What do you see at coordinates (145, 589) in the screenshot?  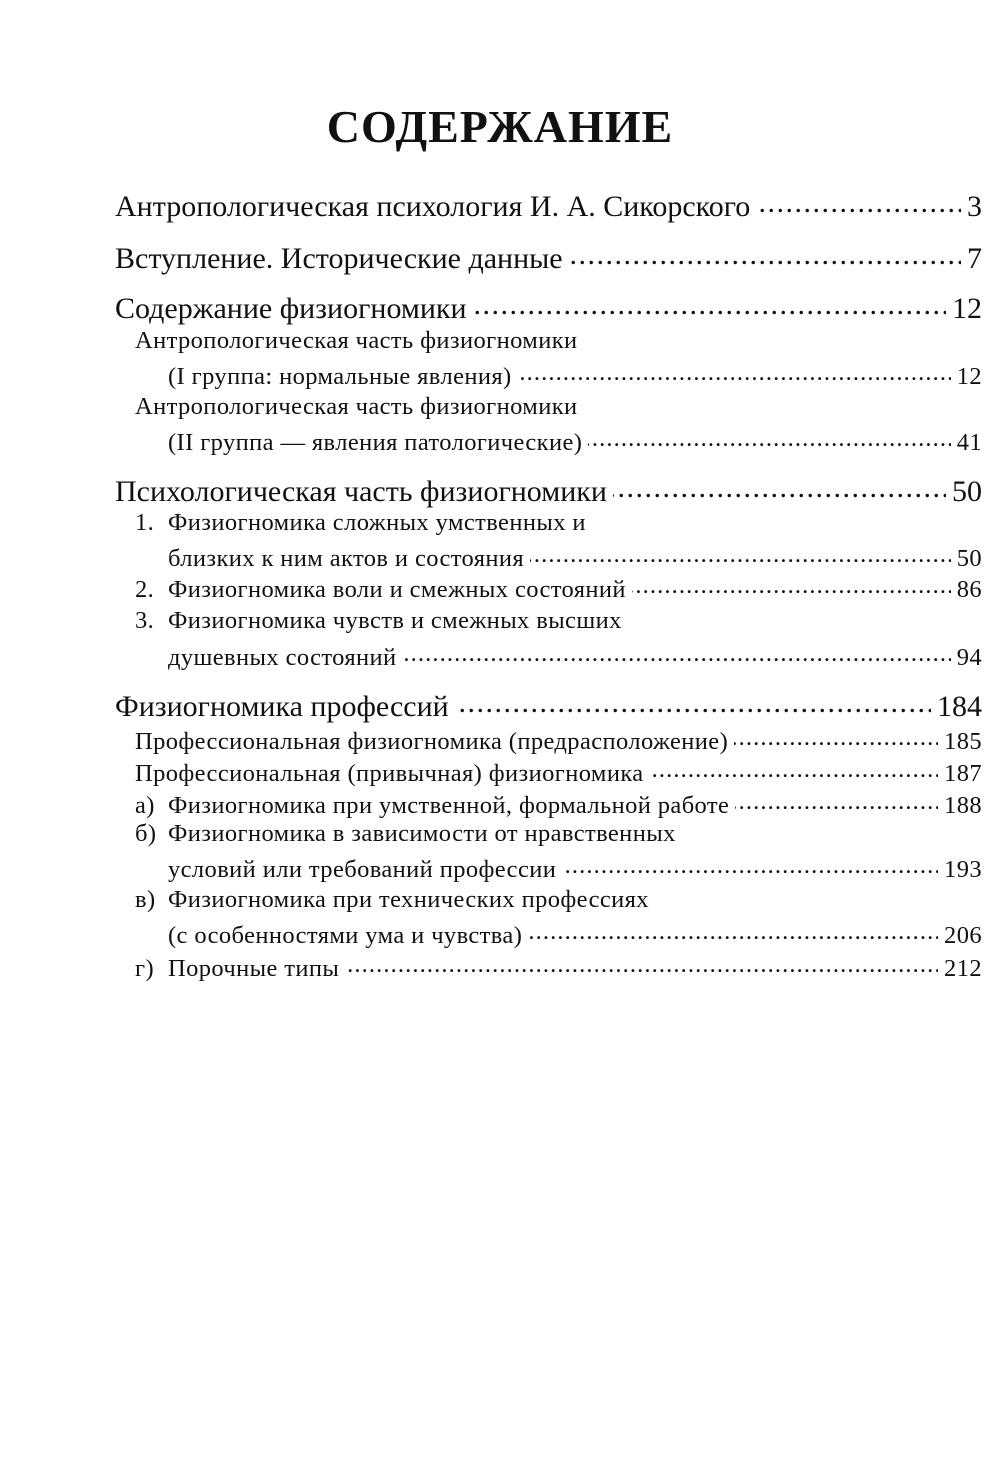 I see `toc-item-number: 2.` at bounding box center [145, 589].